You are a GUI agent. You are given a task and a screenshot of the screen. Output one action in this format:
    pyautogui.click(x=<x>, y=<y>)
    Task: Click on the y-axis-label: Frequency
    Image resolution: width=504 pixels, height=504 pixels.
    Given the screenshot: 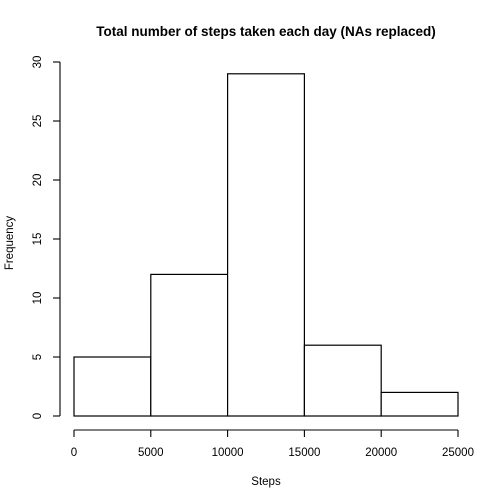 What is the action you would take?
    pyautogui.click(x=10, y=243)
    